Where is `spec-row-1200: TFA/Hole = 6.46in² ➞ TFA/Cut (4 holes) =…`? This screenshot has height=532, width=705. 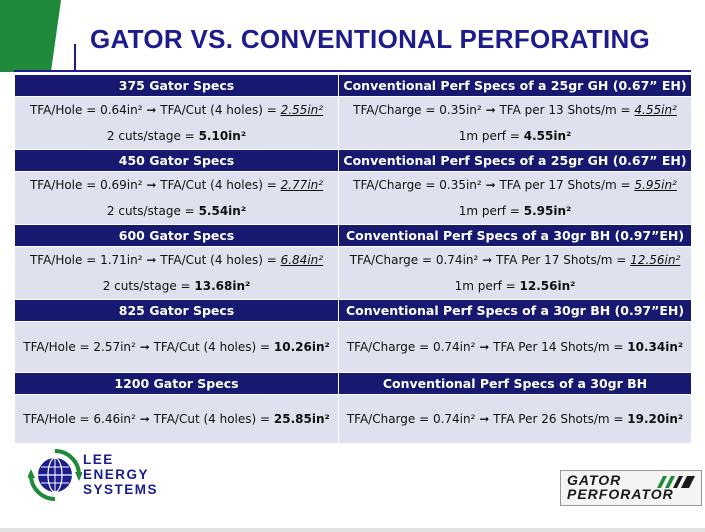
spec-row-1200: TFA/Hole = 6.46in² ➞ TFA/Cut (4 holes) =… is located at coordinates (353, 419).